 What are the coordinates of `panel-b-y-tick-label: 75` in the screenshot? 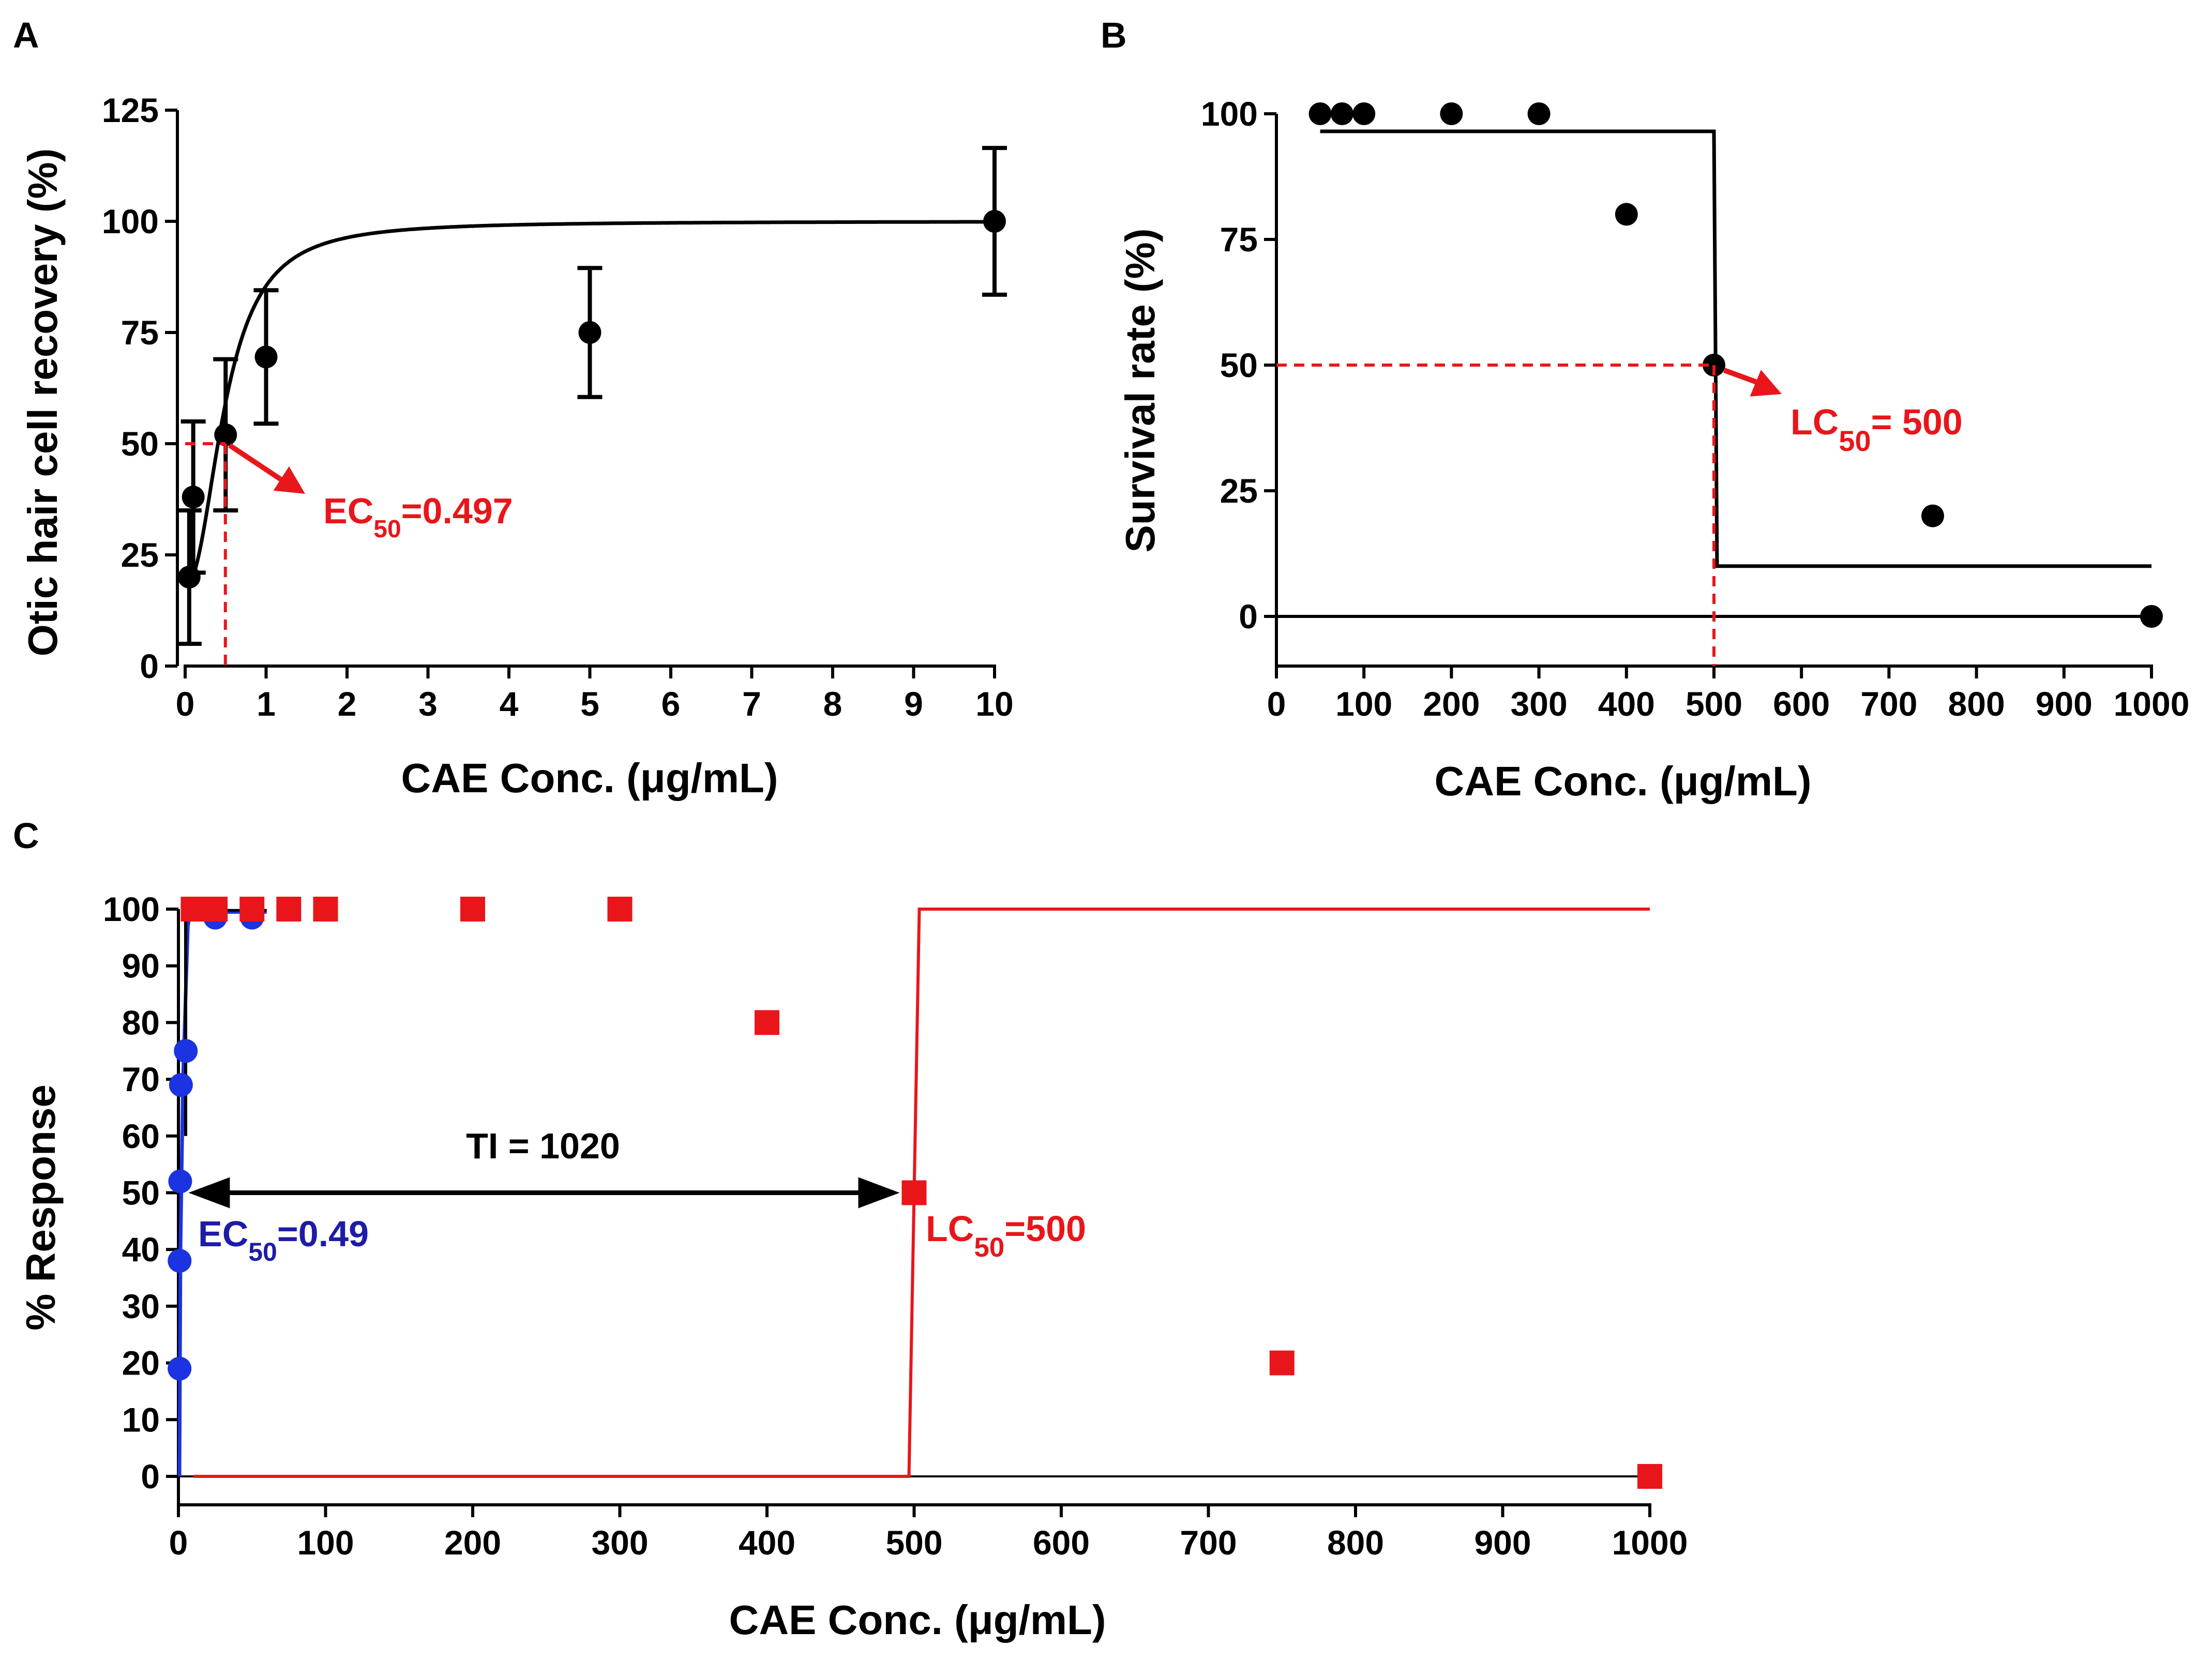 It's located at (1239, 239).